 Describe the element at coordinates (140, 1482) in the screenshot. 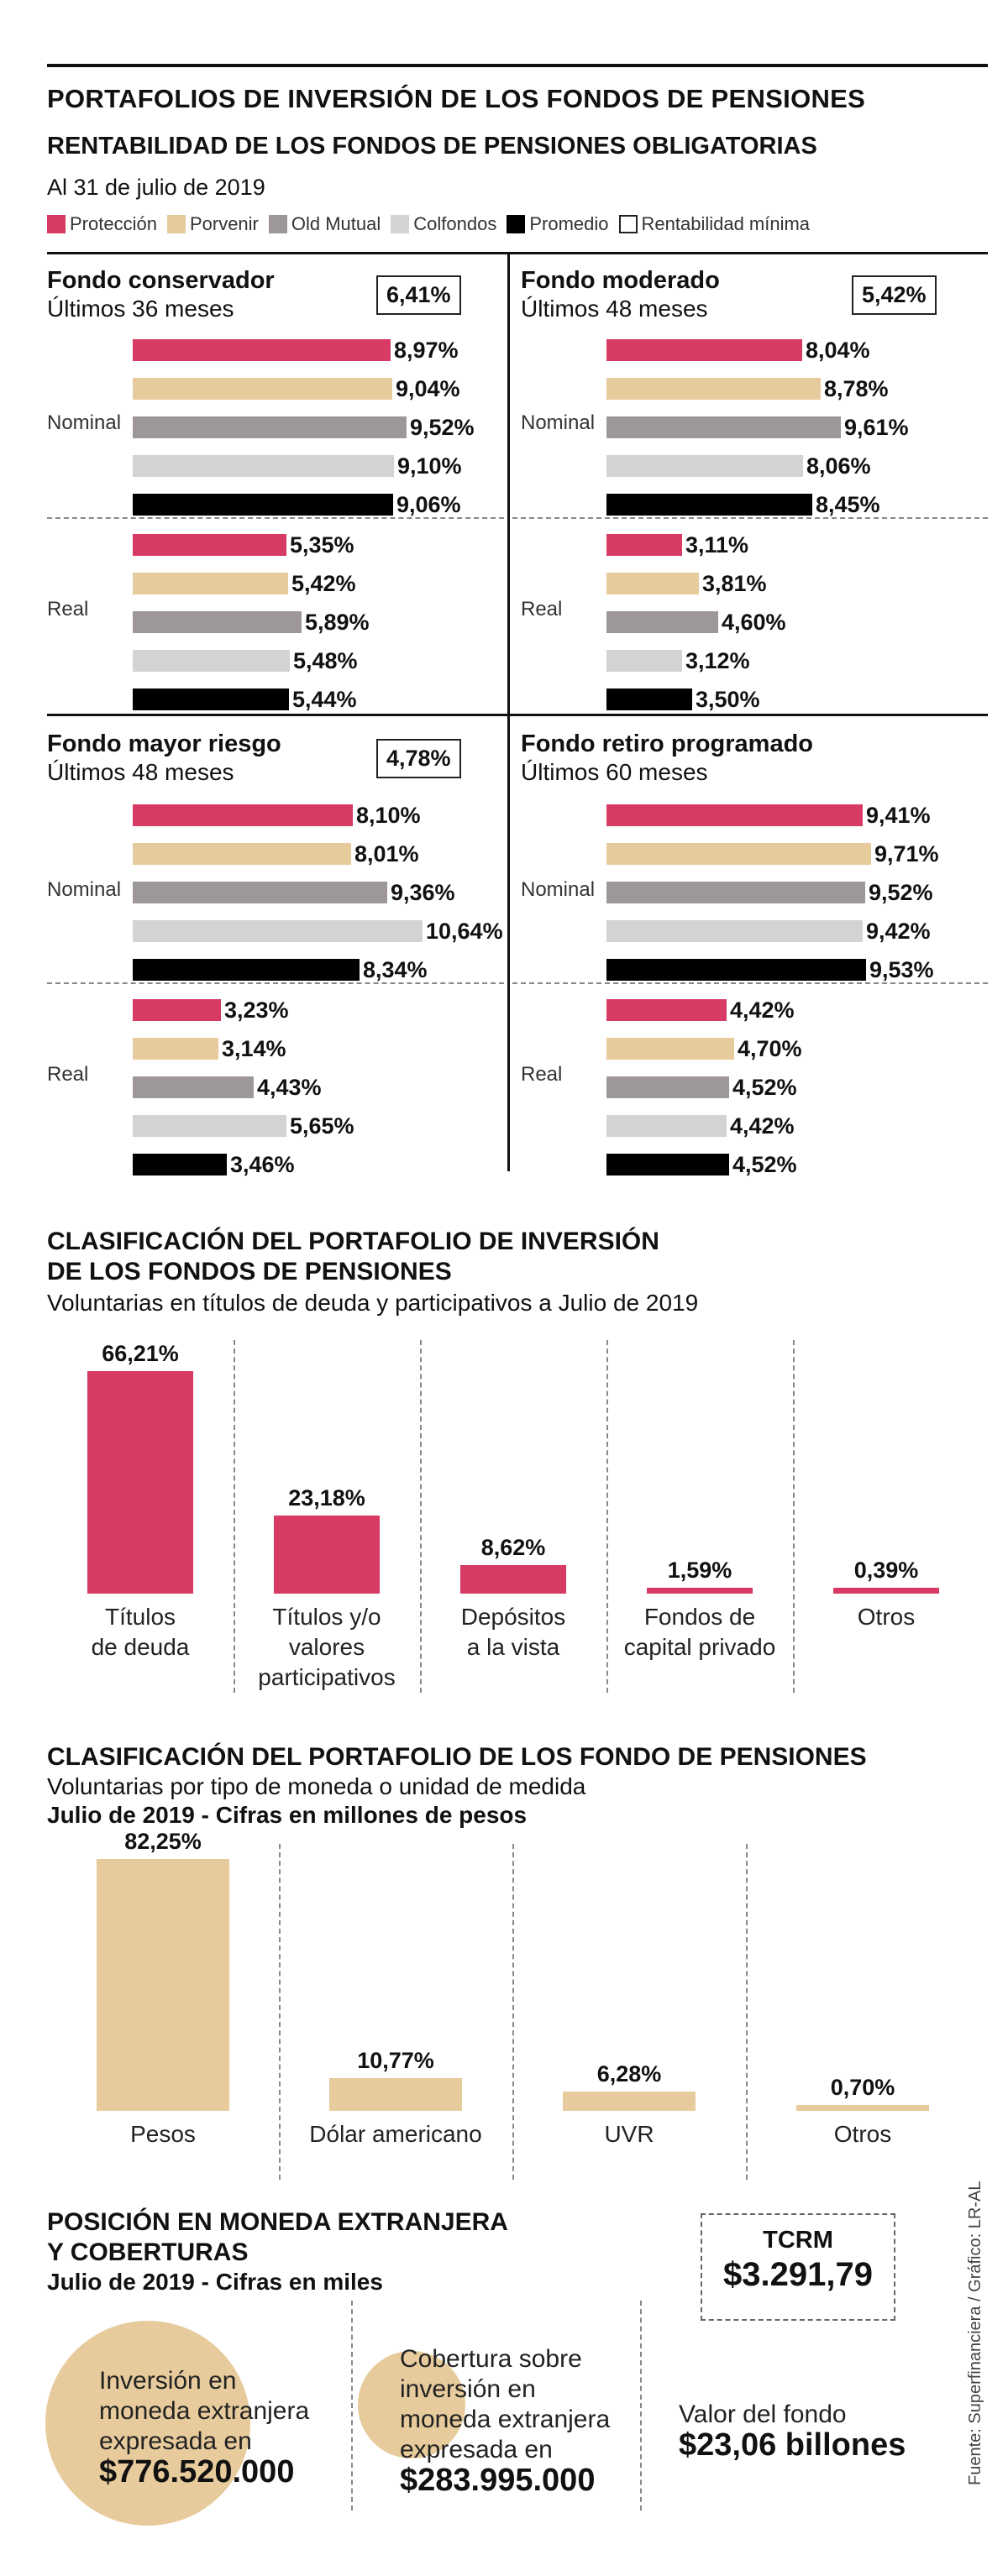

I see `column-titulos-de-deuda` at that location.